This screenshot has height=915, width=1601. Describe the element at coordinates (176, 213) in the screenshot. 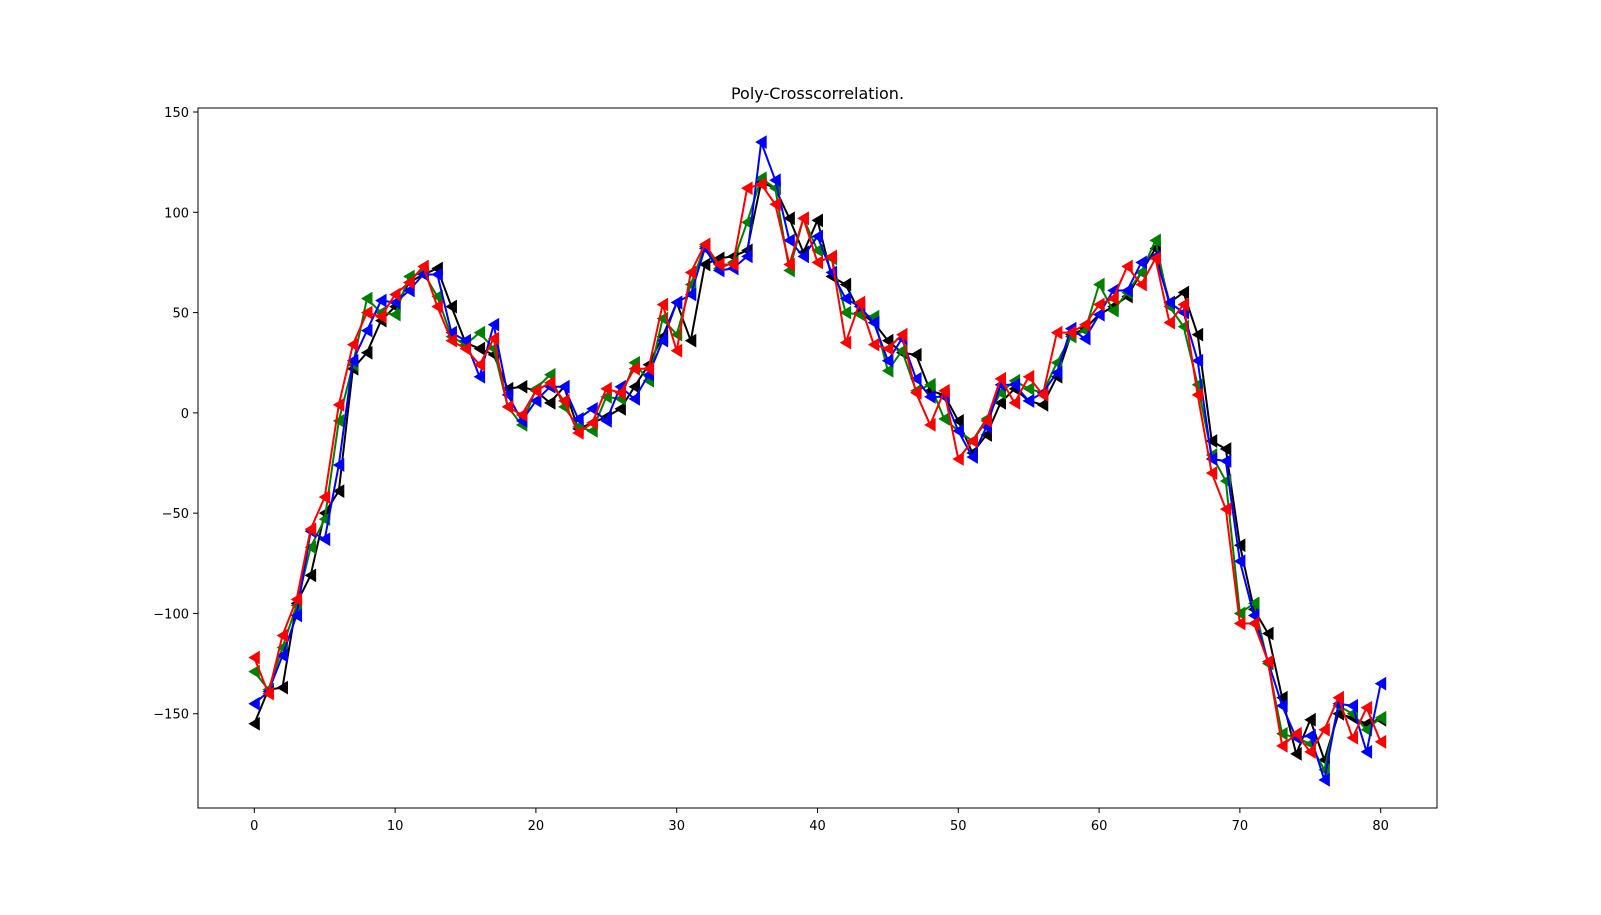

I see `y-tick-label: 100` at that location.